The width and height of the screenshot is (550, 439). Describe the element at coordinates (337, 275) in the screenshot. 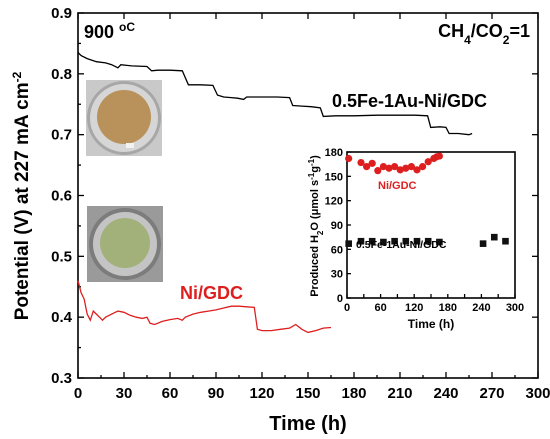

I see `inset-y-tick-label: 30` at that location.